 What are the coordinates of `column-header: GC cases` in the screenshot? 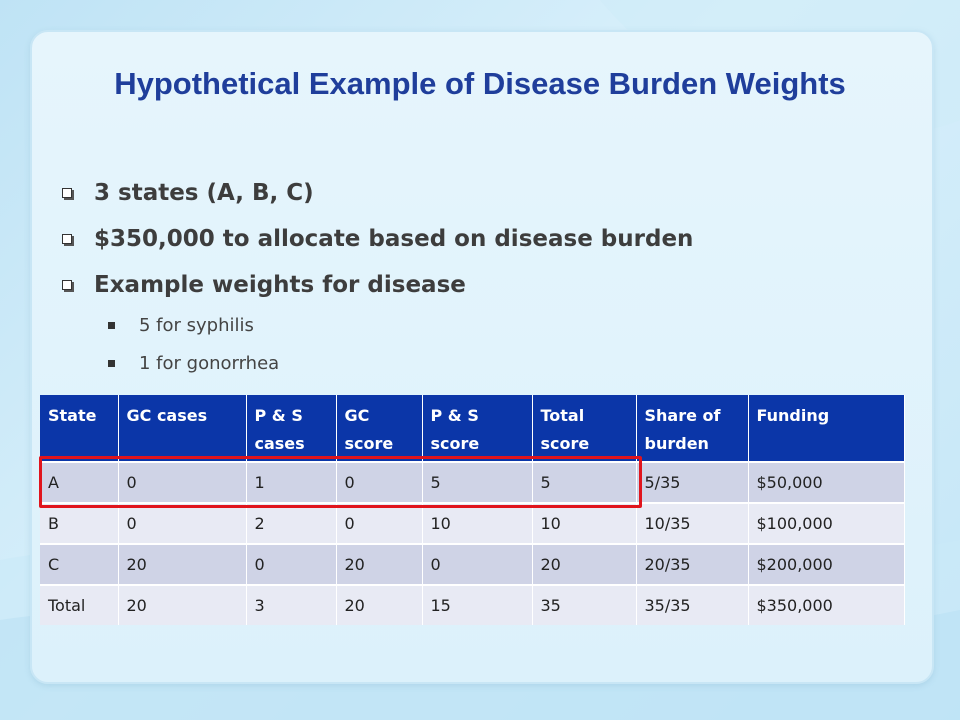 It's located at (182, 428).